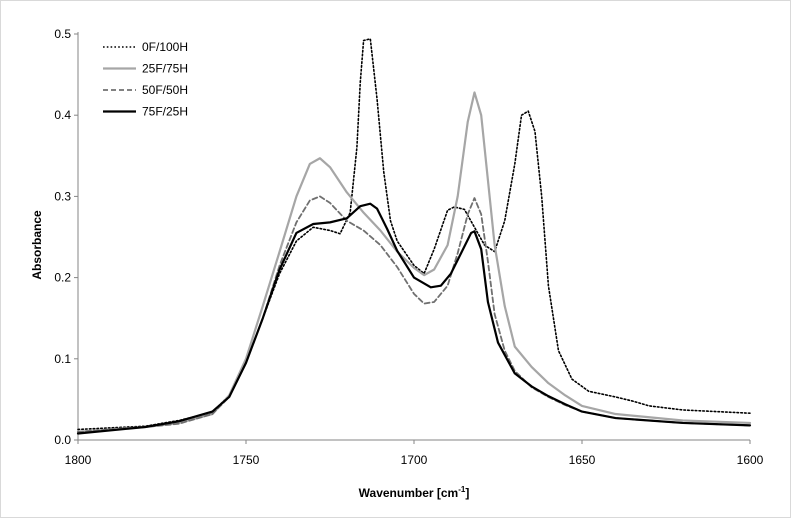 The height and width of the screenshot is (518, 791). I want to click on y-tick-label: 0.5, so click(62, 34).